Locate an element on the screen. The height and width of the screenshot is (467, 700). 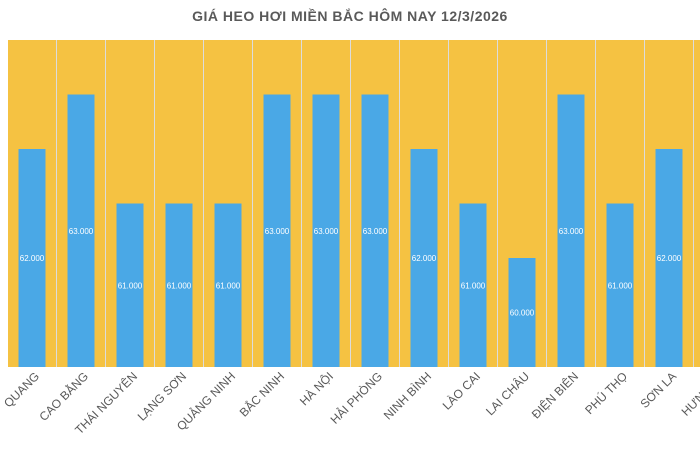
x-tick-label: HÀ NỘI is located at coordinates (316, 389).